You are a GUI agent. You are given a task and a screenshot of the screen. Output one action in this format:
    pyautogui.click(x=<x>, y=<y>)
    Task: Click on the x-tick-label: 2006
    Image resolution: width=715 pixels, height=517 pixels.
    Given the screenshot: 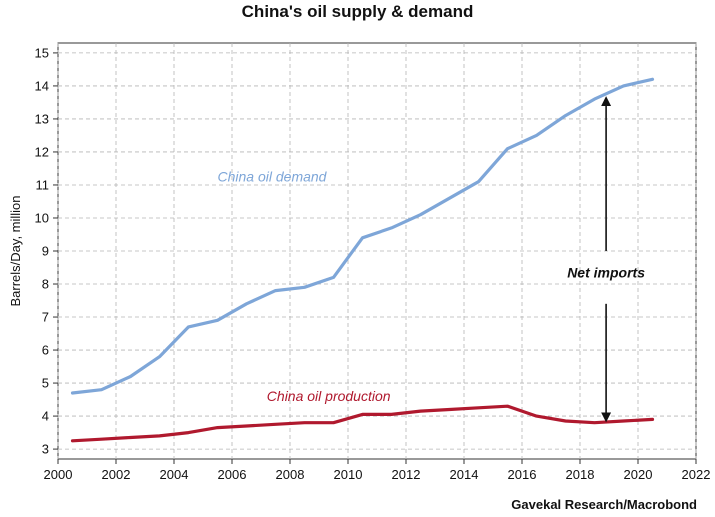 What is the action you would take?
    pyautogui.click(x=232, y=474)
    